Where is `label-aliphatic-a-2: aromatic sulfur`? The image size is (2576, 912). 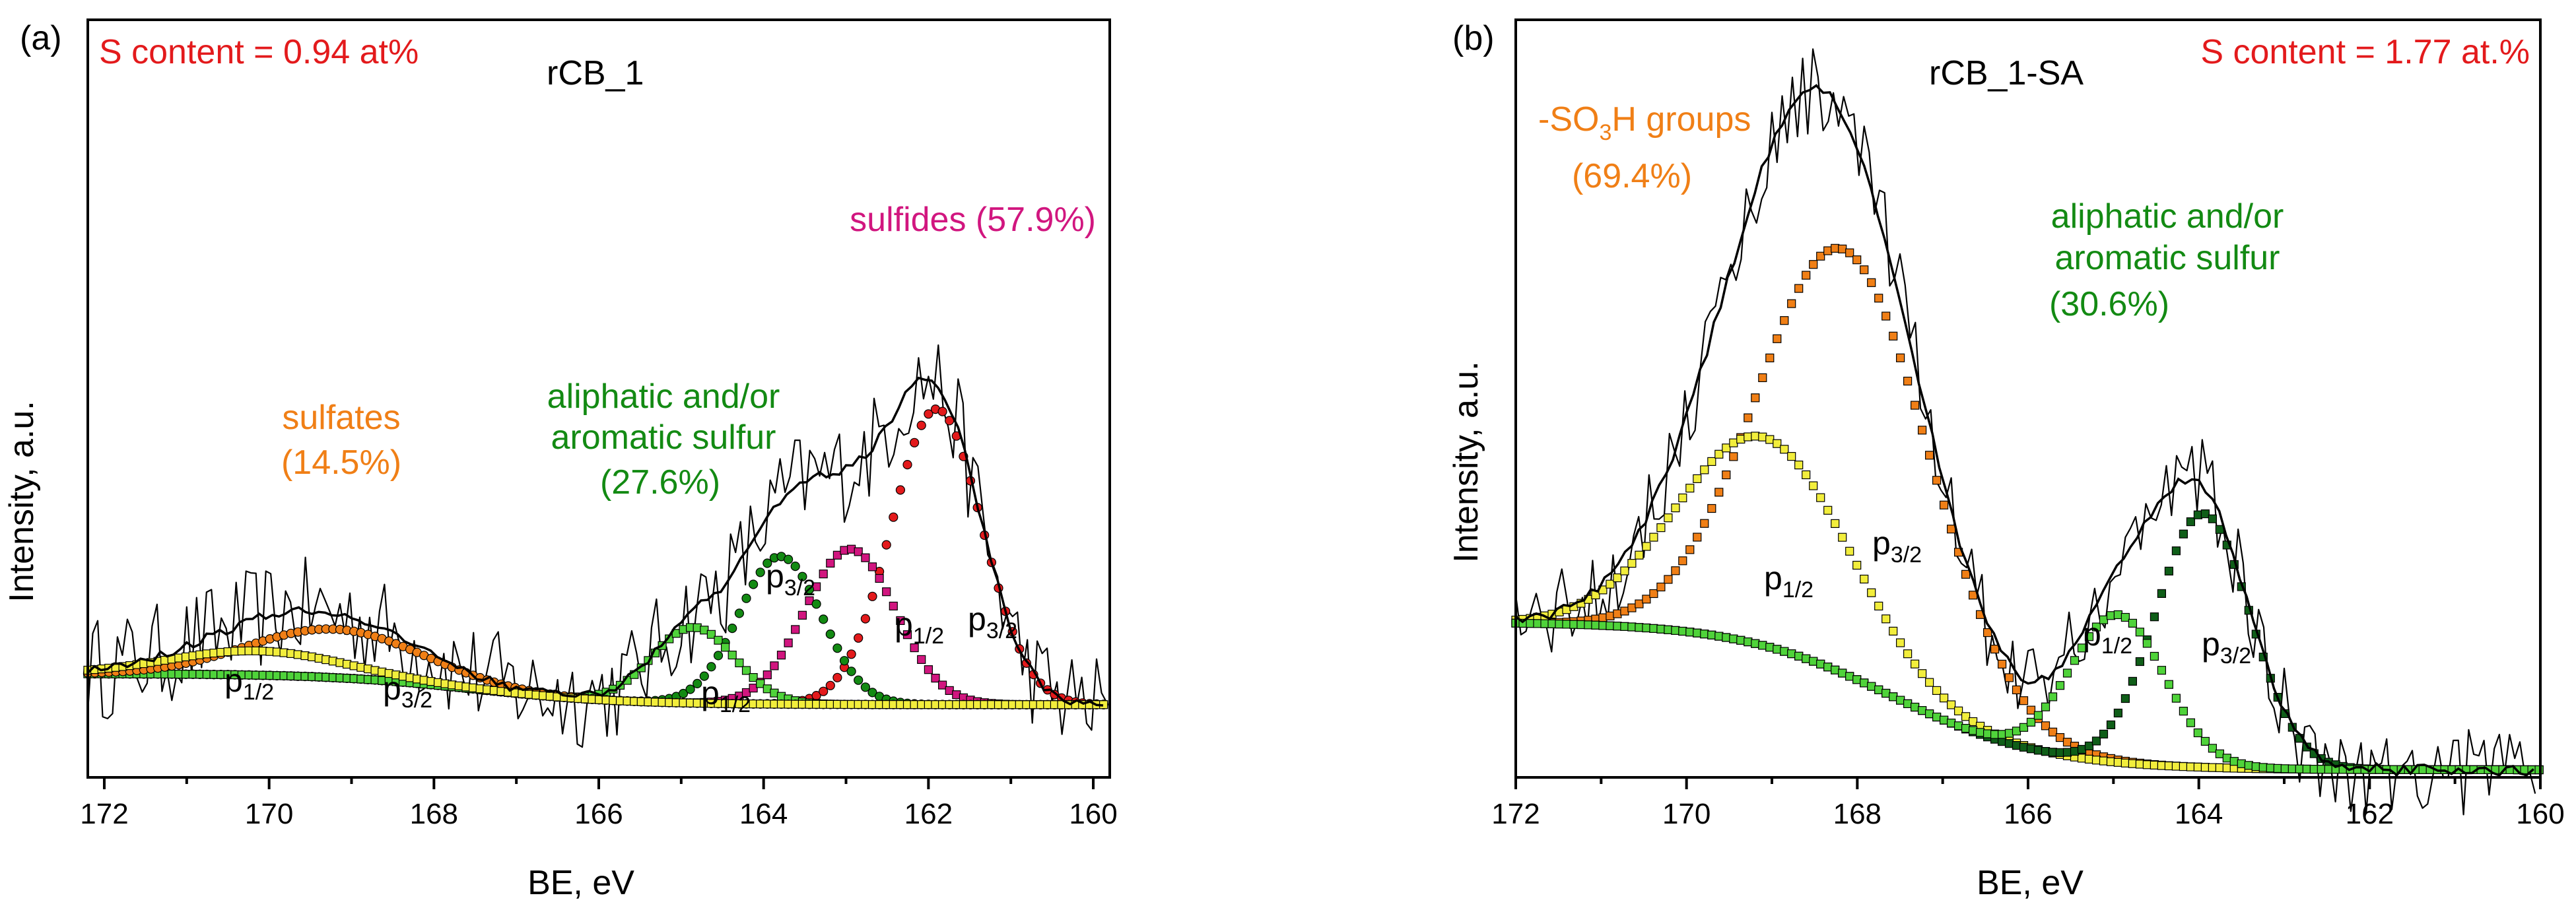 label-aliphatic-a-2: aromatic sulfur is located at coordinates (663, 438).